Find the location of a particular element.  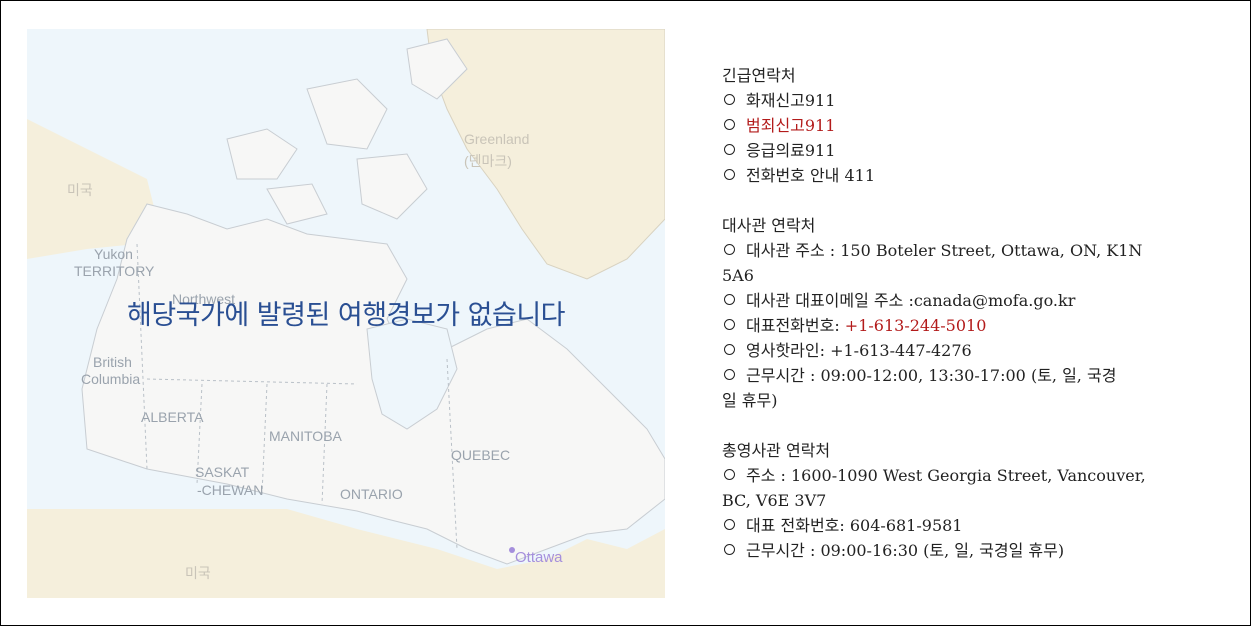

embassy-title: 대사관 연락처 is located at coordinates (769, 225).